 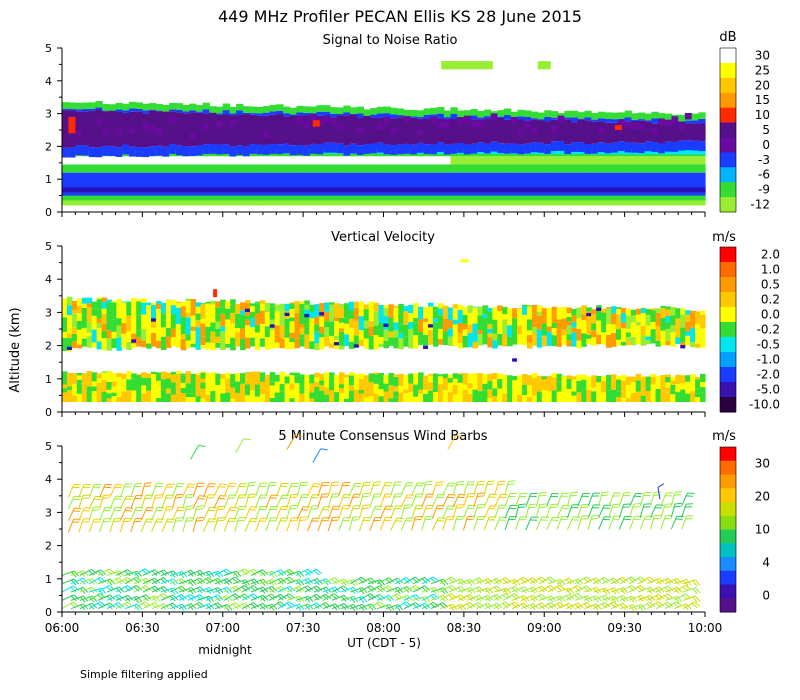 What do you see at coordinates (728, 481) in the screenshot?
I see `barb-colorbar-swatch` at bounding box center [728, 481].